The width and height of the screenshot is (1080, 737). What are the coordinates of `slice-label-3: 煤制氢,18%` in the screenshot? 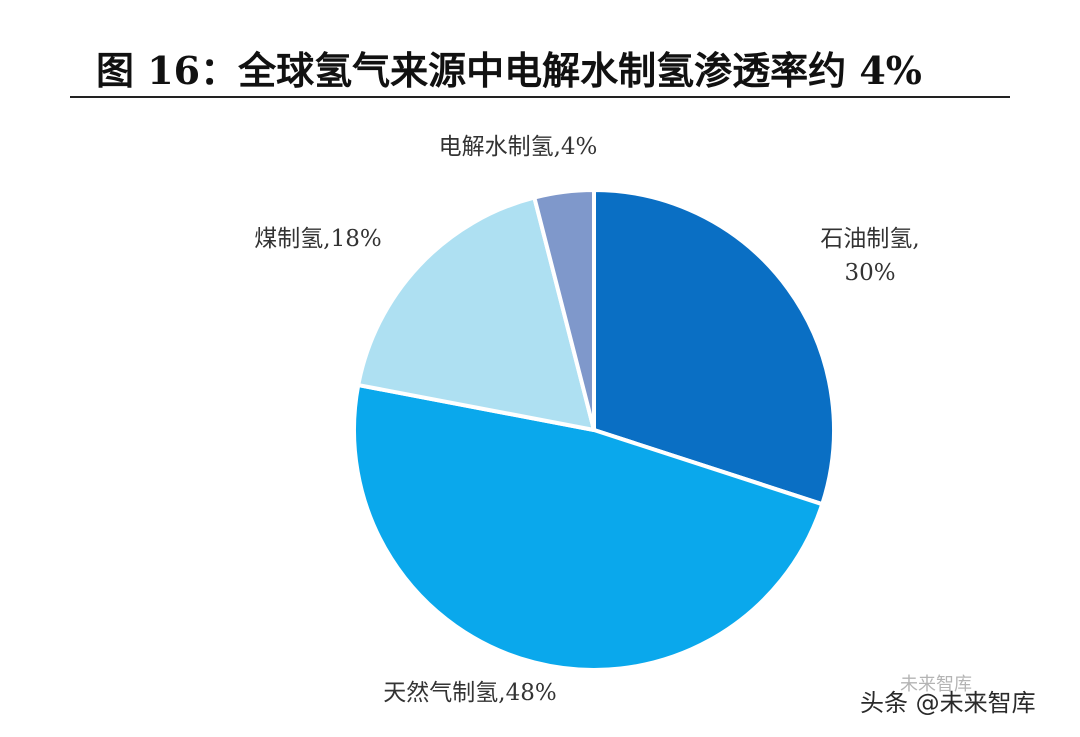 It's located at (317, 239).